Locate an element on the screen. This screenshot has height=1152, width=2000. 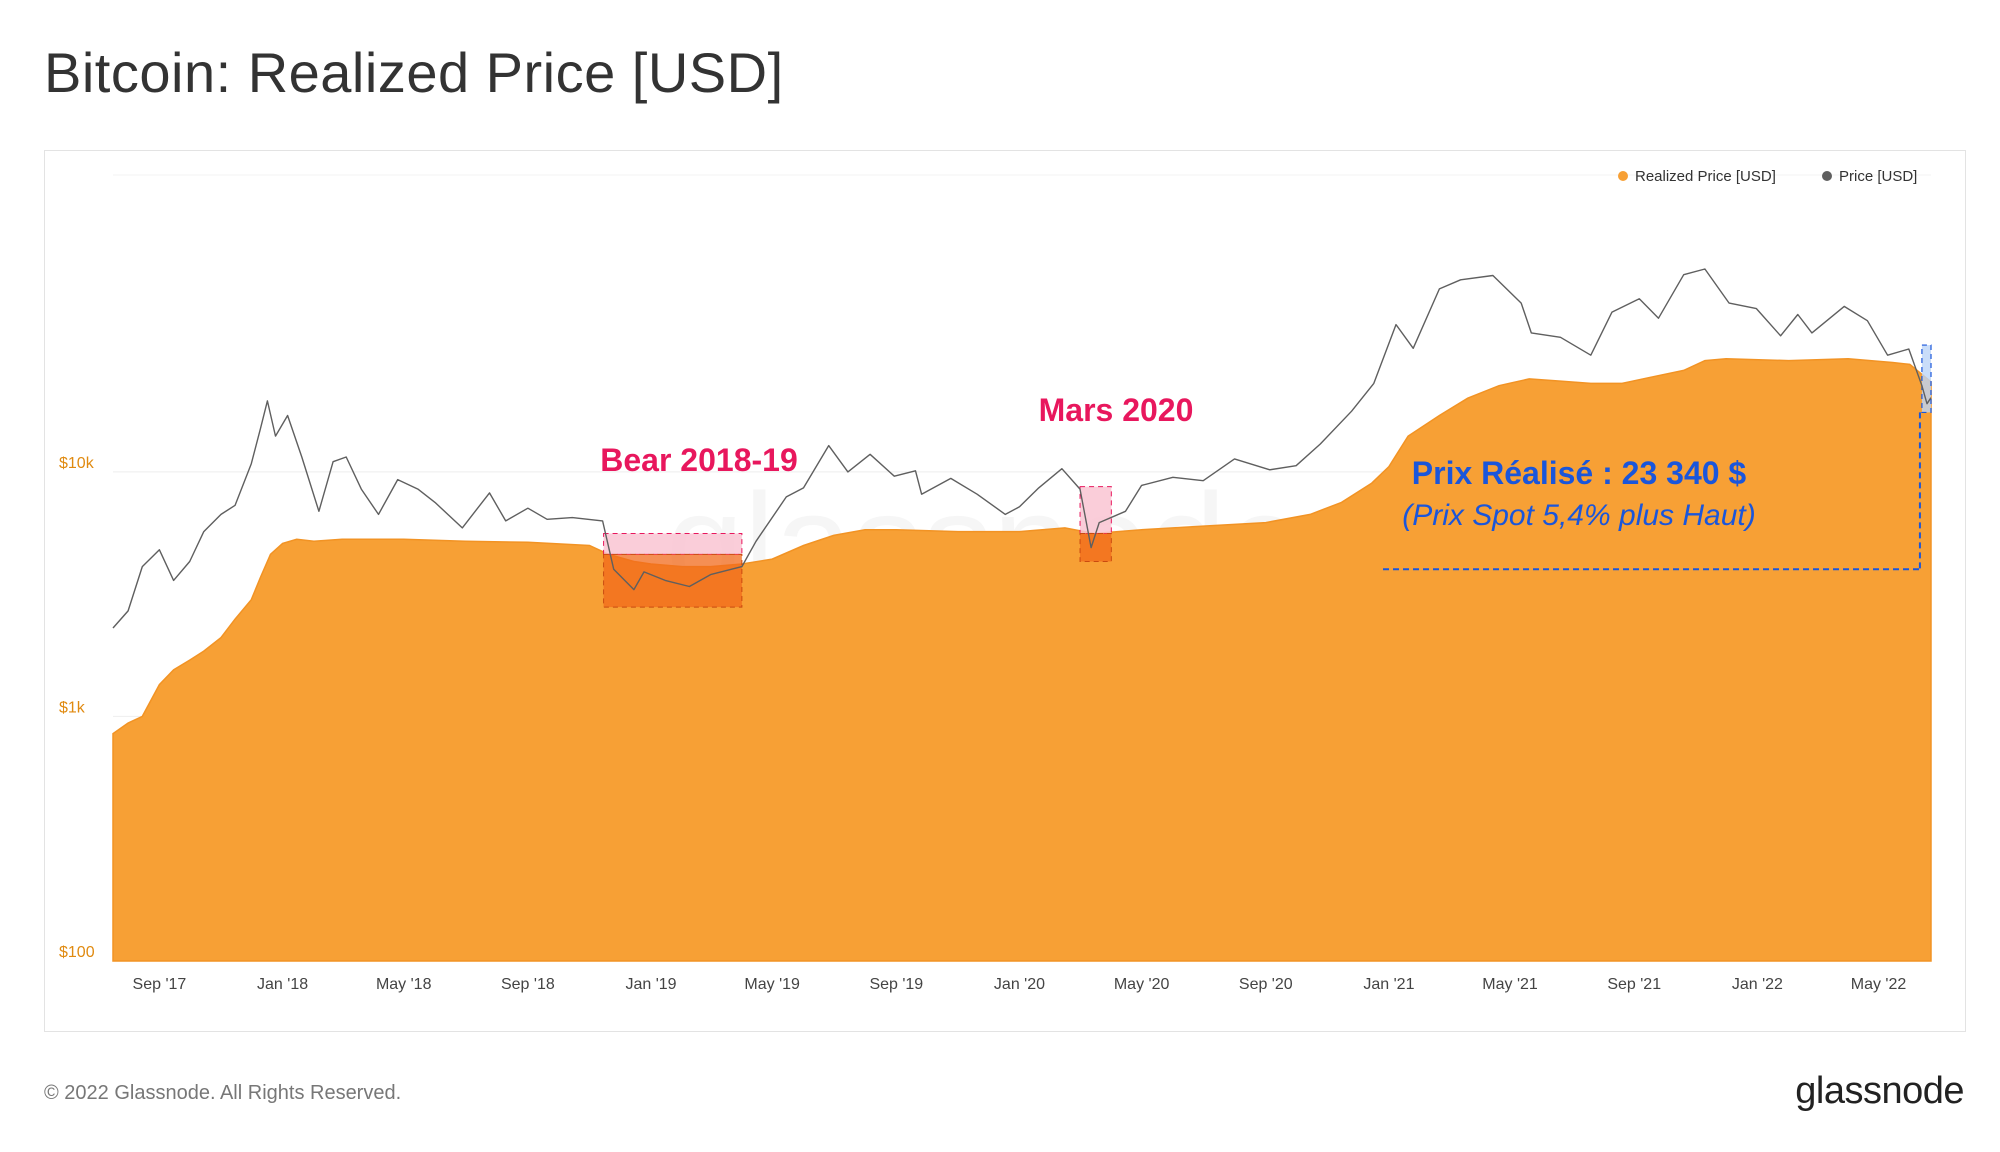
annotation-sublabel-realized: (Prix Spot 5,4% plus Haut) is located at coordinates (1578, 515).